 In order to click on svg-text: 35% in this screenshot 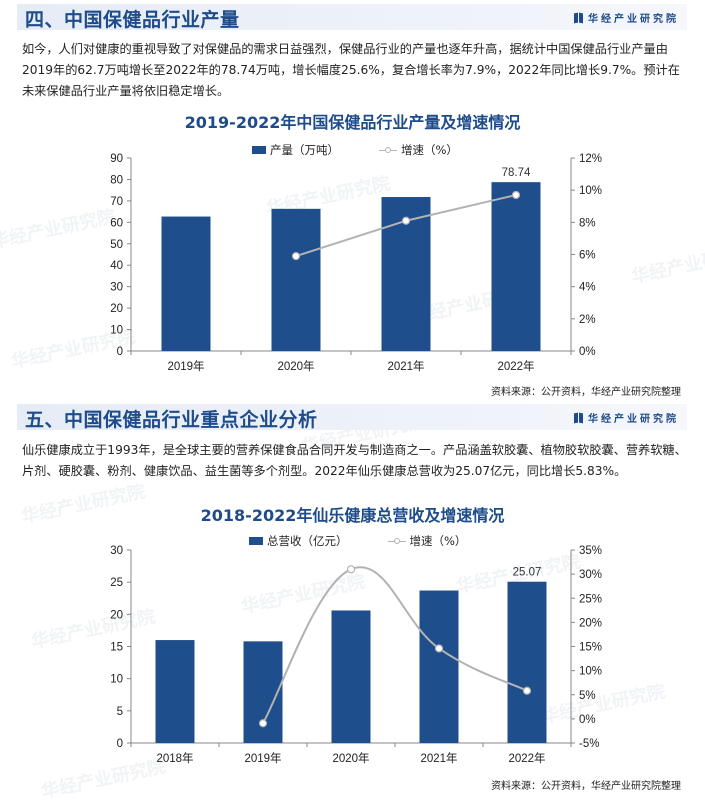, I will do `click(590, 551)`.